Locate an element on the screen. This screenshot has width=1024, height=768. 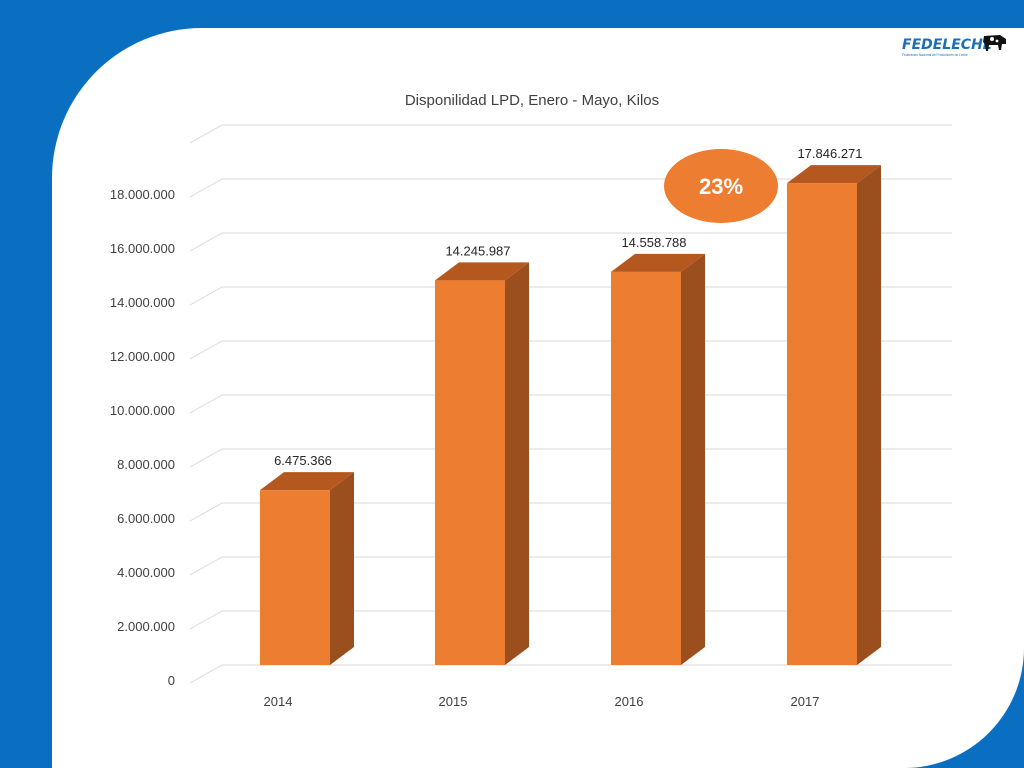
bar-2015 is located at coordinates (482, 463).